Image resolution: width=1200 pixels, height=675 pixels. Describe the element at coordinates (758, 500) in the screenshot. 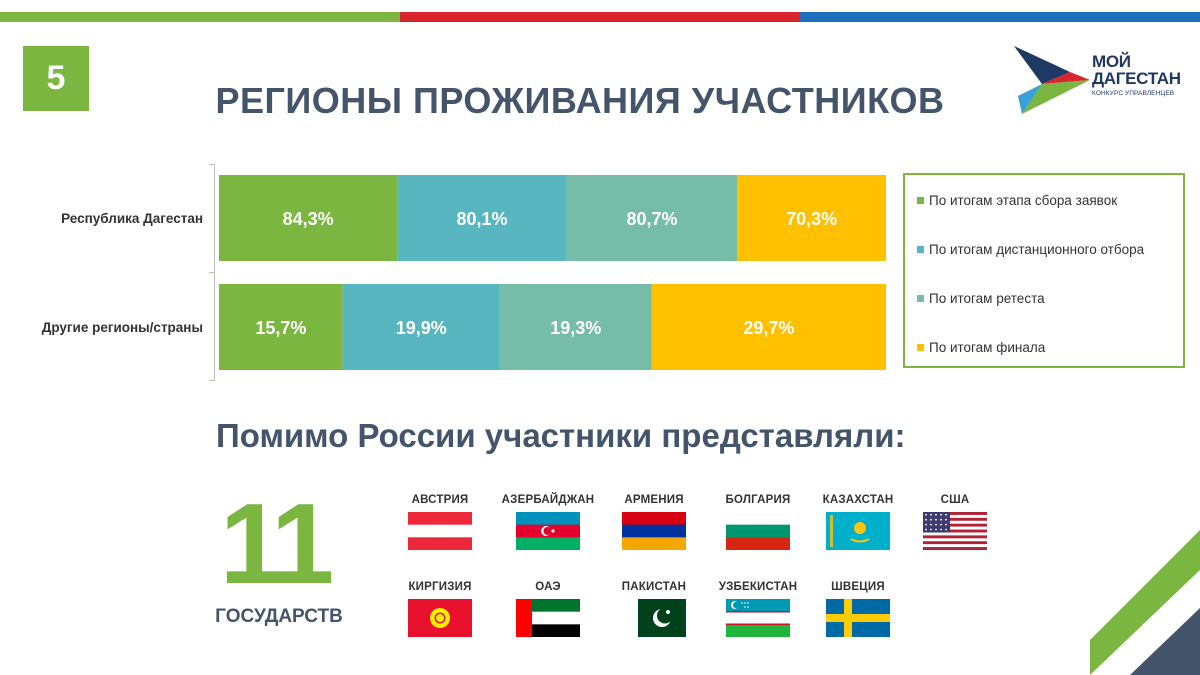

I see `country-name: БОЛГАРИЯ` at that location.